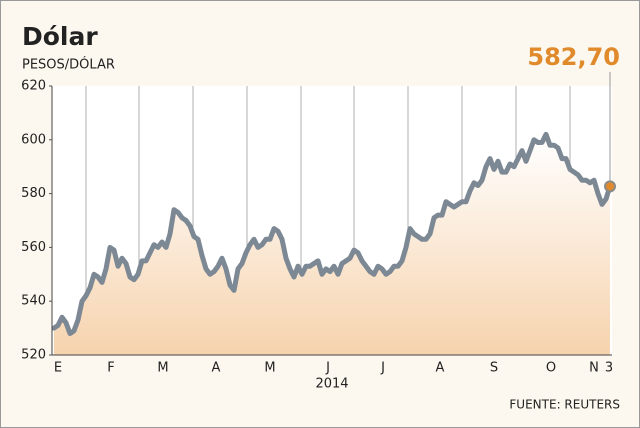  I want to click on x-axis-label: 2014, so click(331, 384).